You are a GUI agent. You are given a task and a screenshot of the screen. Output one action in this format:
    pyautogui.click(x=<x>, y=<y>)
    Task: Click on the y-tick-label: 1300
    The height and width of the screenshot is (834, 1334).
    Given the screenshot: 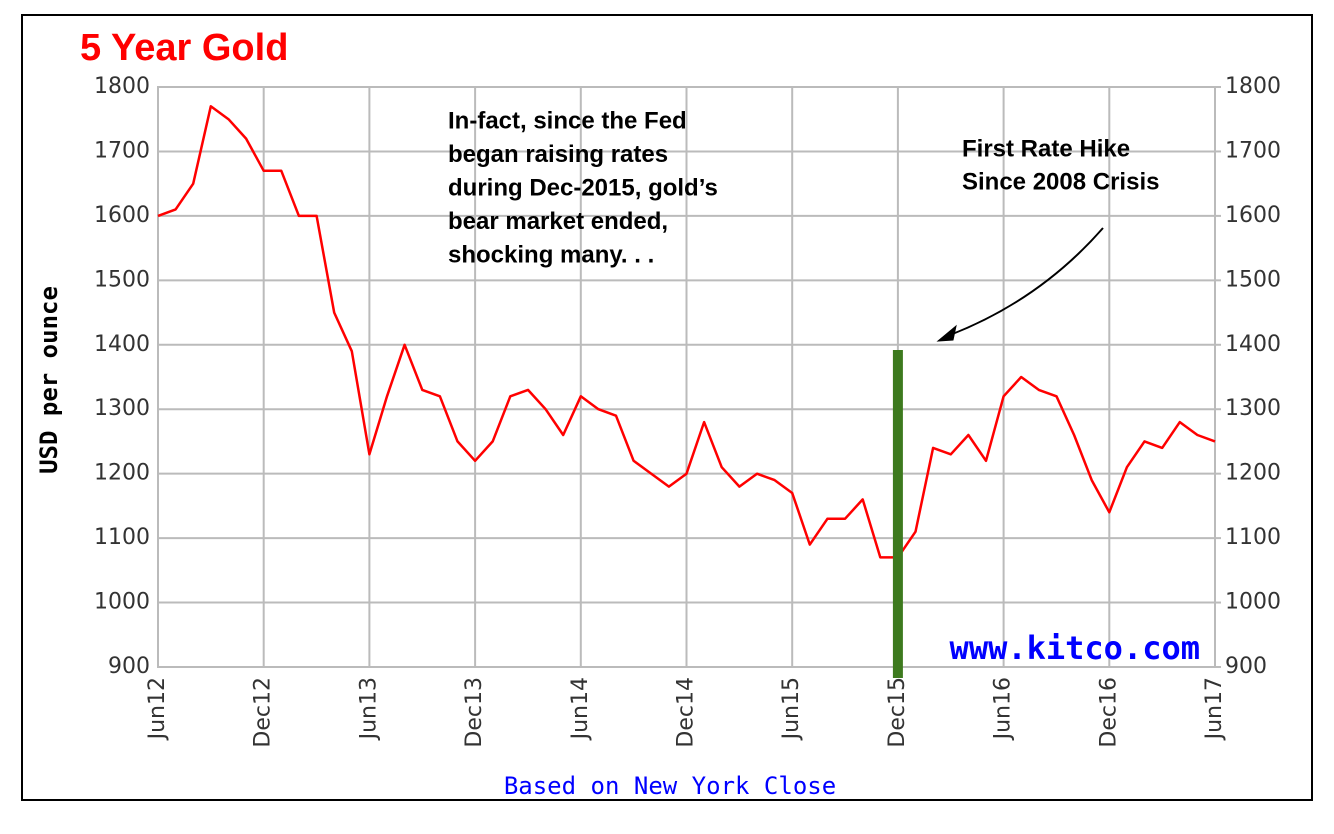 What is the action you would take?
    pyautogui.click(x=122, y=408)
    